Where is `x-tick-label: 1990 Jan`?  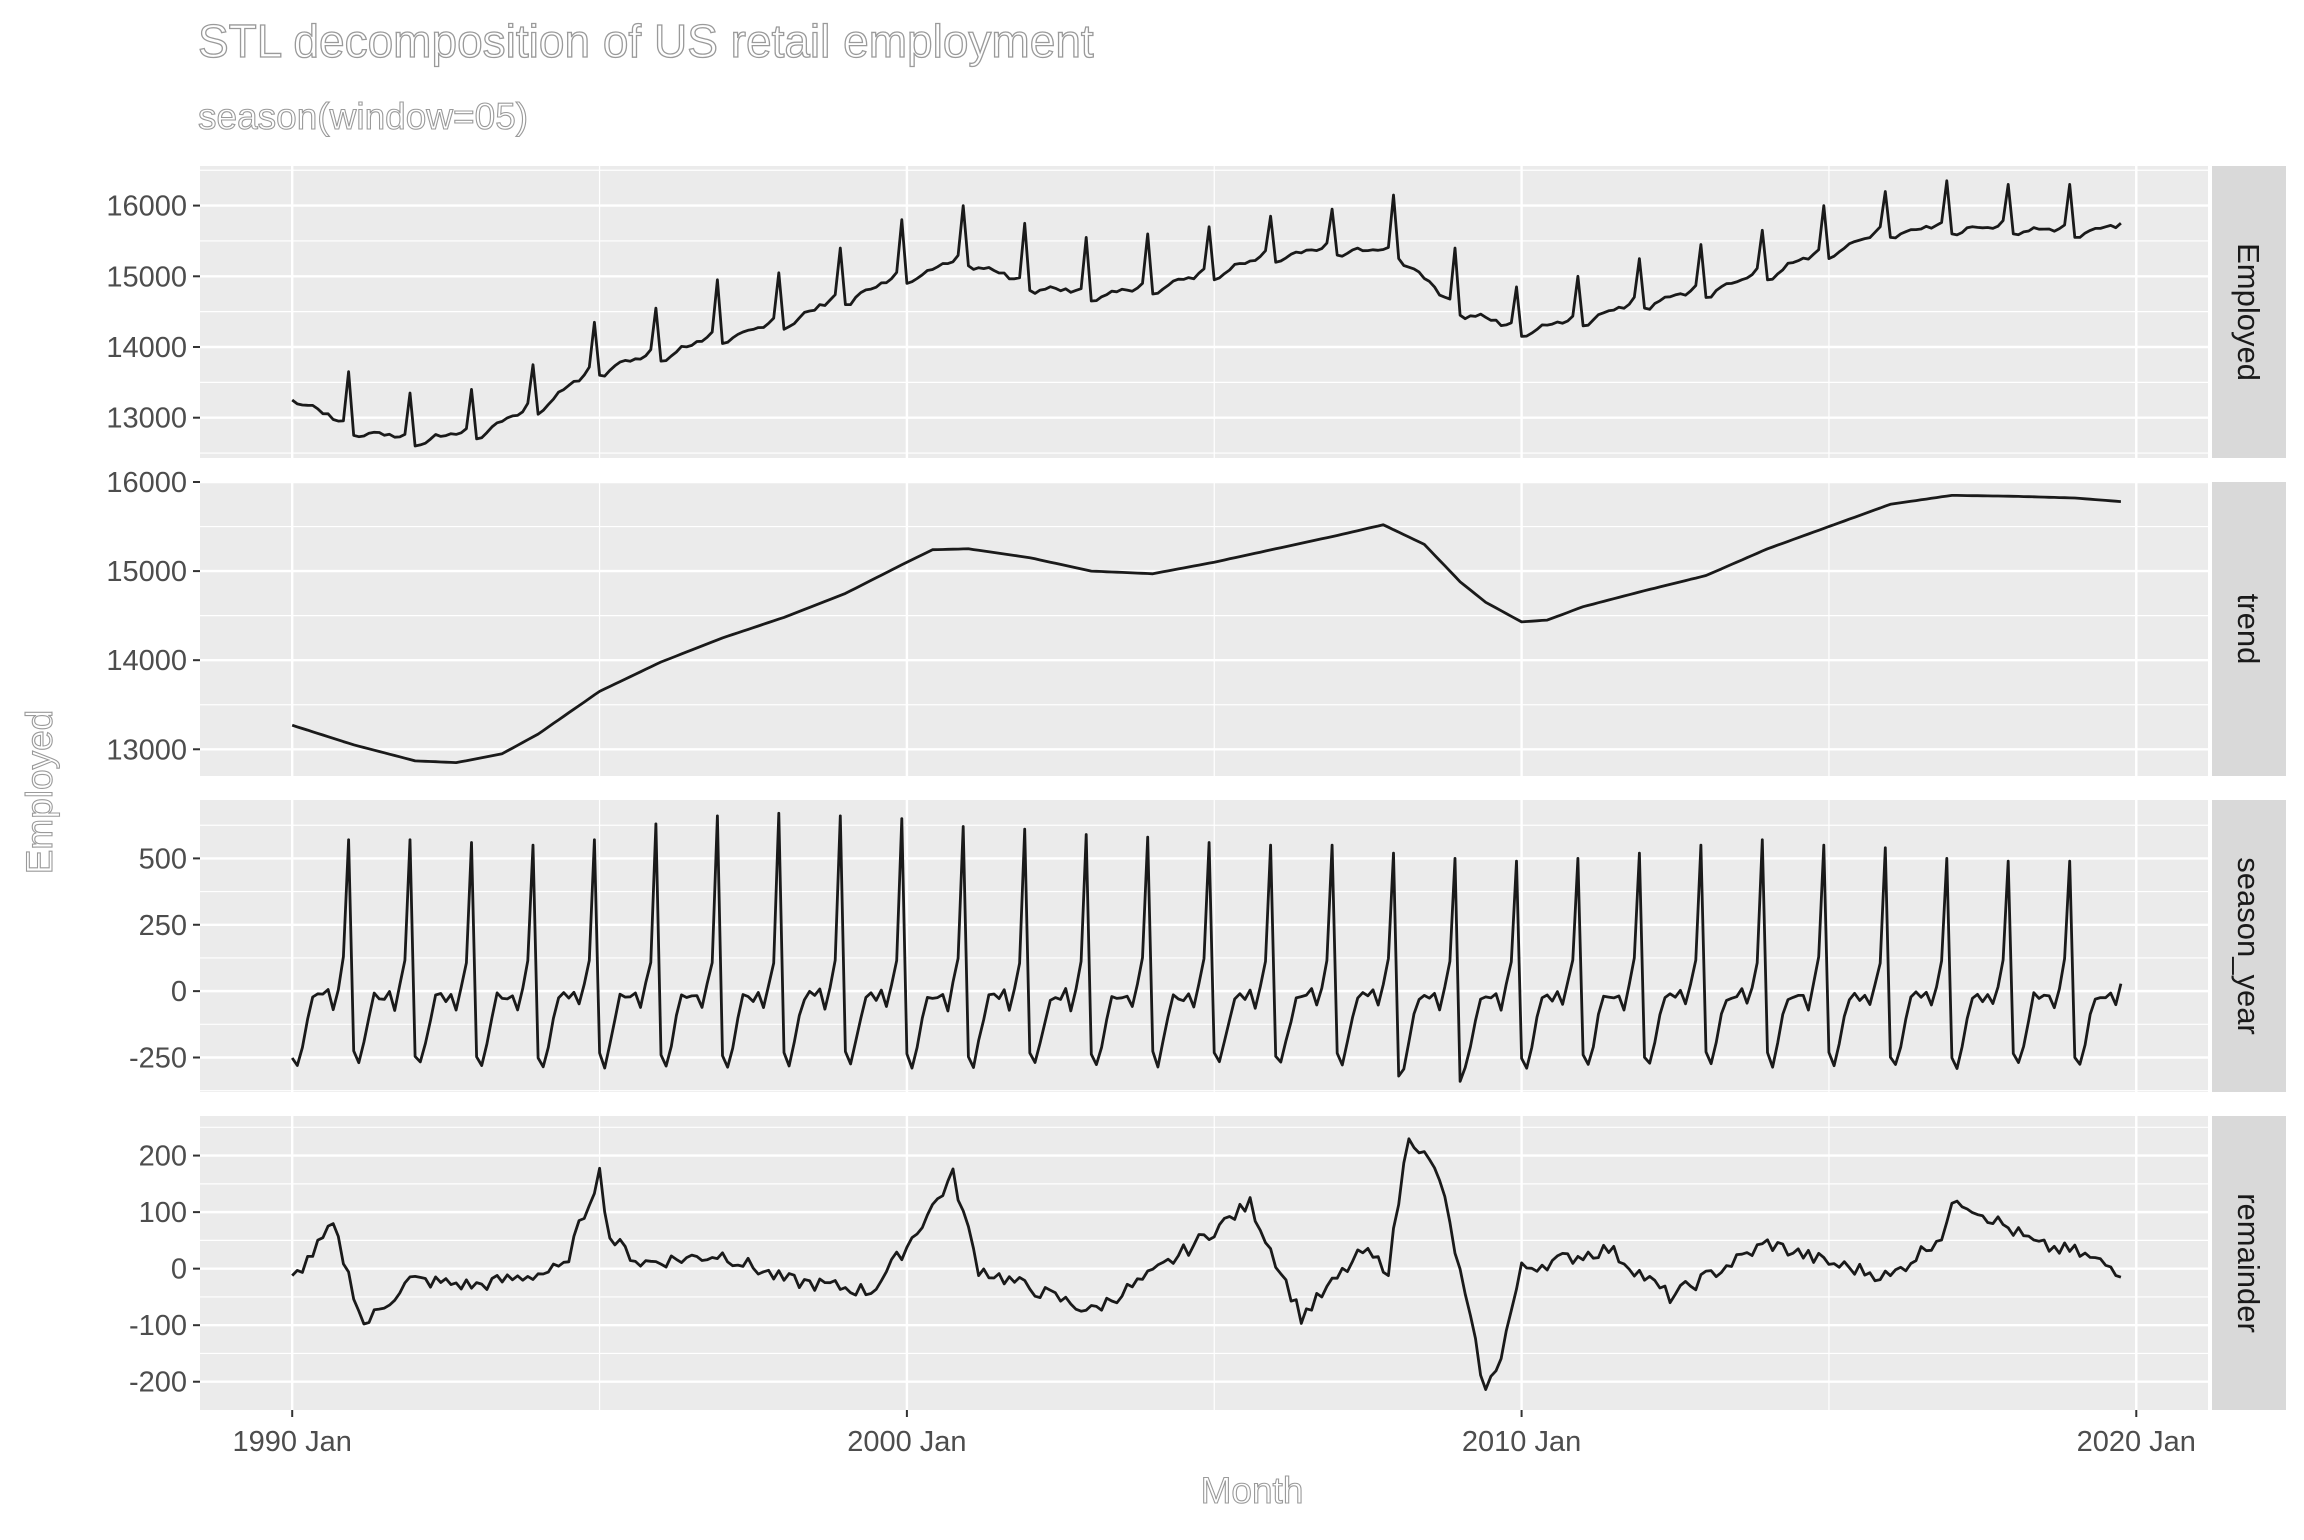 x-tick-label: 1990 Jan is located at coordinates (292, 1442).